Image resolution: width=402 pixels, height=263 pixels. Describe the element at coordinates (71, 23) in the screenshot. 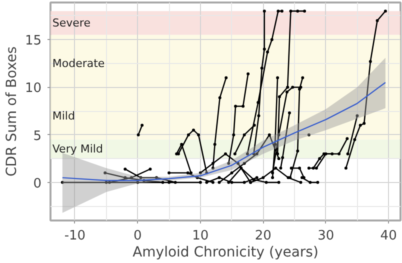

I see `band-label: Severe` at that location.